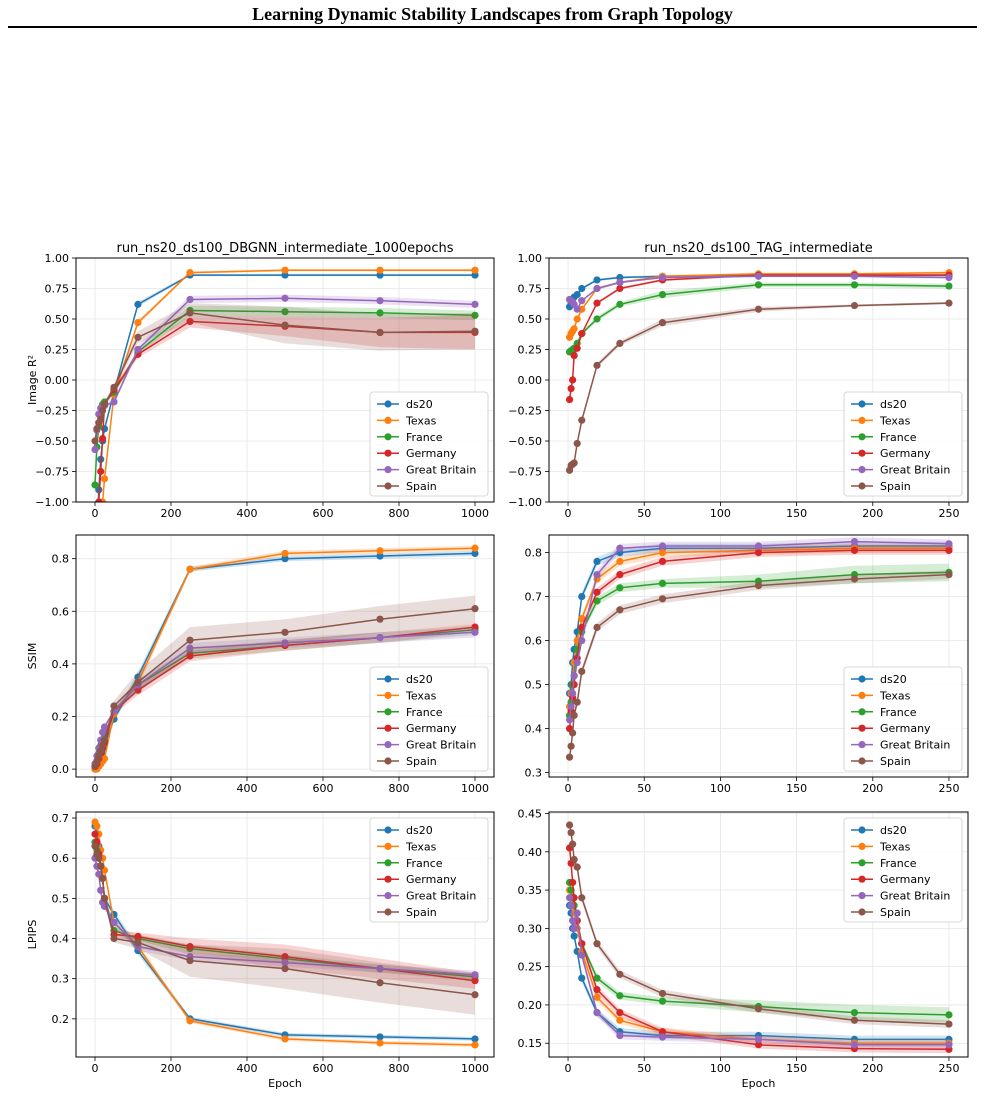 Image resolution: width=985 pixels, height=1097 pixels. Describe the element at coordinates (948, 1068) in the screenshot. I see `x-tick-label: 250` at that location.